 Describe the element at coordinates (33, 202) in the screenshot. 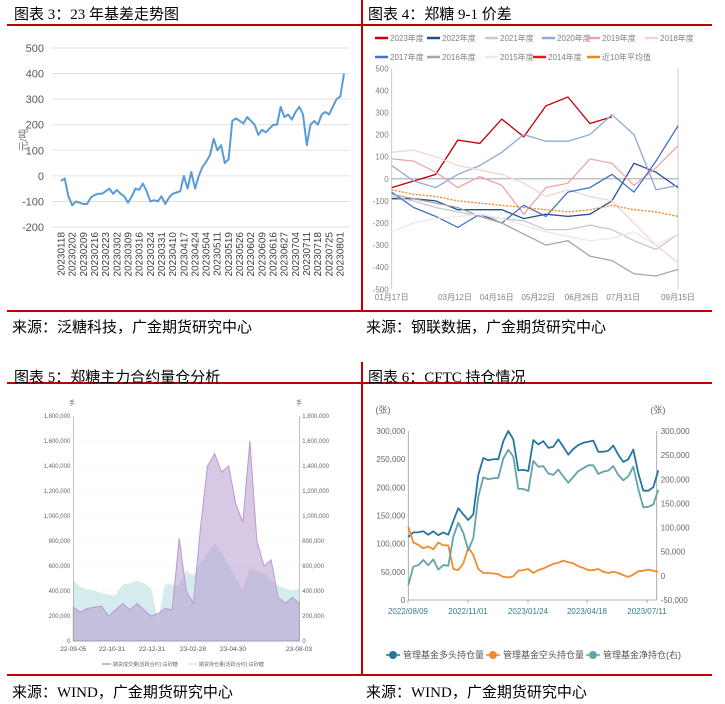

I see `chart3-y-tick-label: -100` at that location.